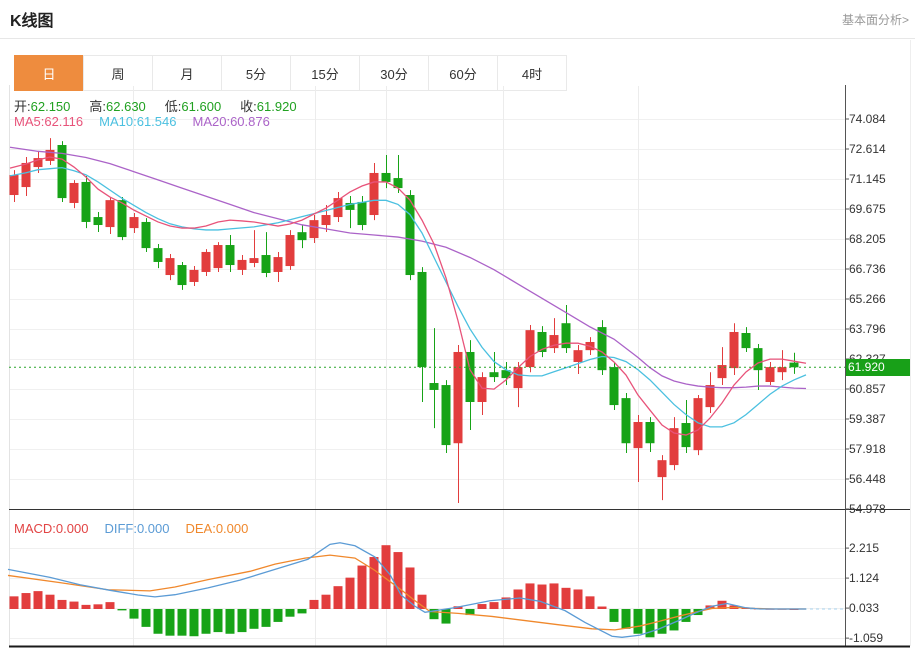  What do you see at coordinates (131, 528) in the screenshot?
I see `macd-legend-row: MACD:0.000 DIFF:0.000 DEA:0.000` at bounding box center [131, 528].